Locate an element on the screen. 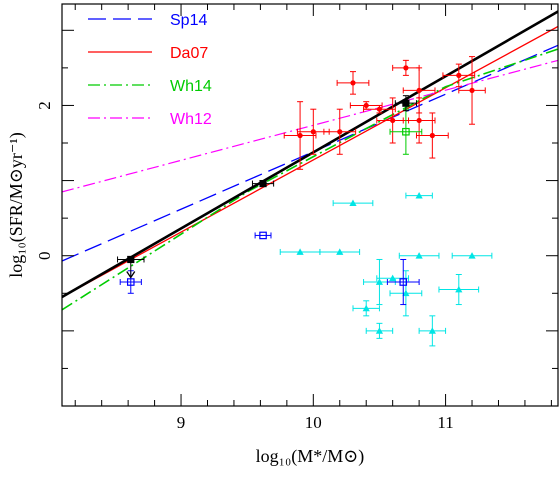  y-tick-label: 2 is located at coordinates (44, 105).